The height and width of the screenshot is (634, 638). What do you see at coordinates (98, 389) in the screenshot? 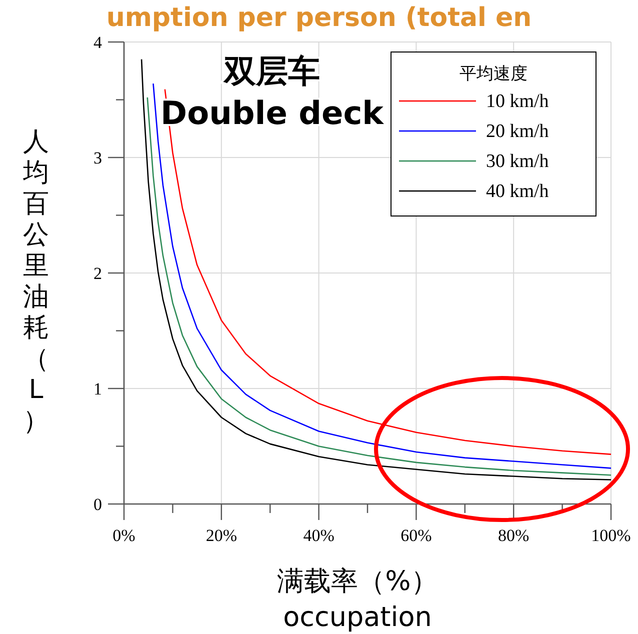
I see `y-tick-label: 1` at bounding box center [98, 389].